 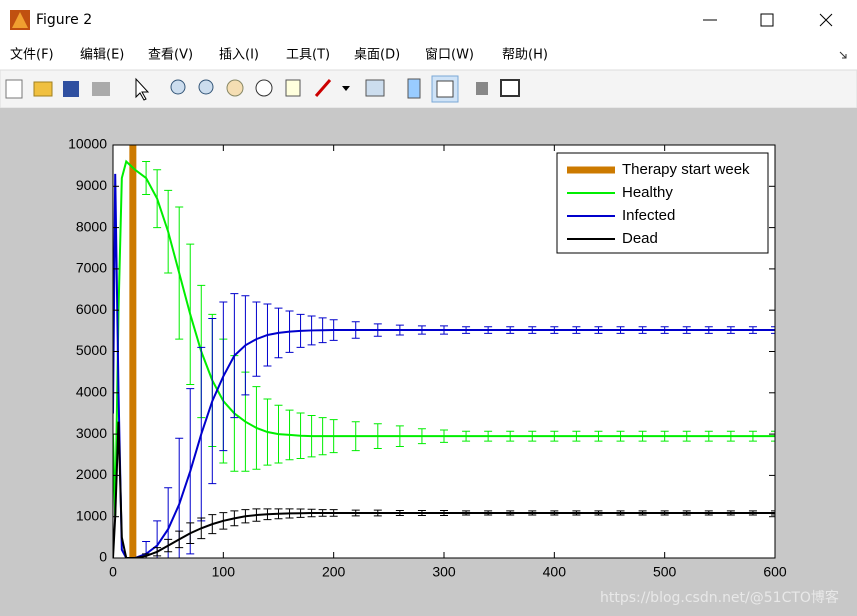 What do you see at coordinates (43, 89) in the screenshot?
I see `open-button` at bounding box center [43, 89].